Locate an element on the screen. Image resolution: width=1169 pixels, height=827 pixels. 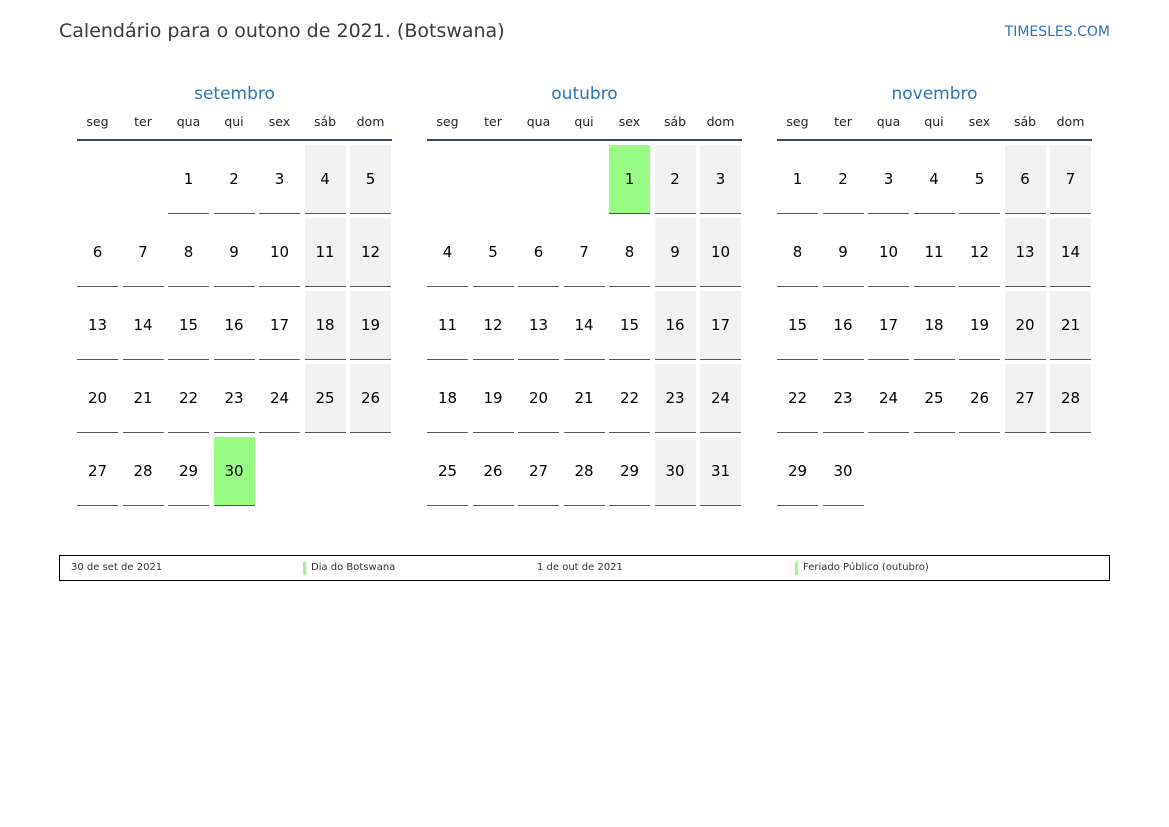
weekday-label: sex is located at coordinates (279, 121).